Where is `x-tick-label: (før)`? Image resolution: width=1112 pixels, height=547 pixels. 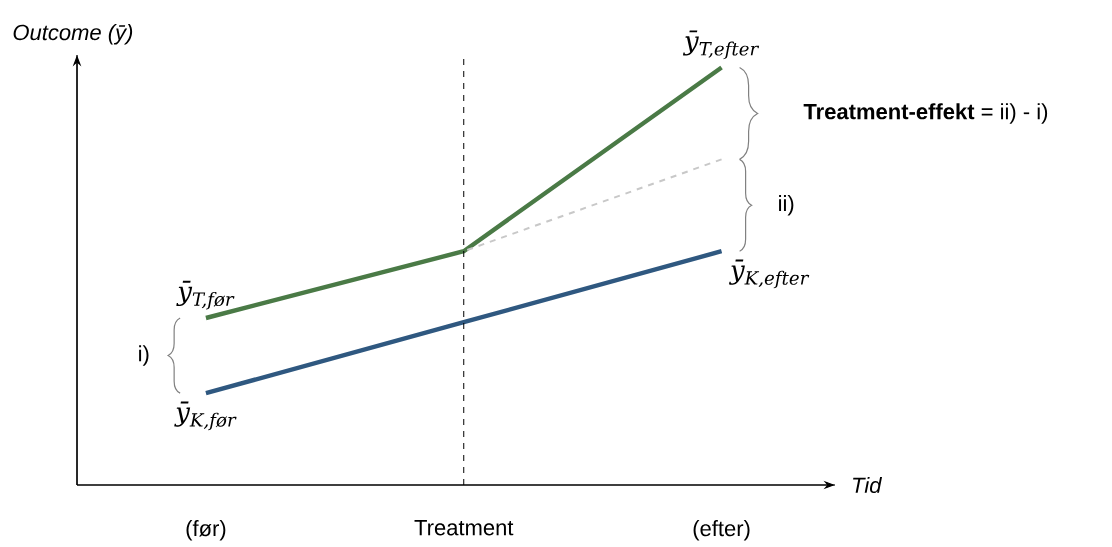
x-tick-label: (før) is located at coordinates (206, 530).